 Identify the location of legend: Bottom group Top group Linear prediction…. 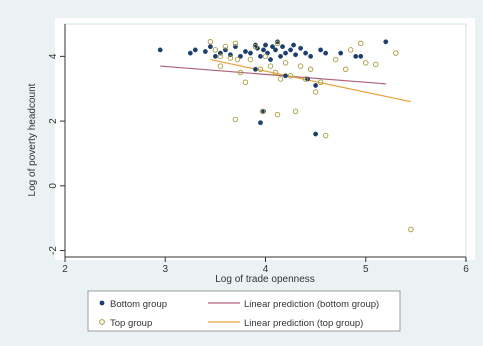
(244, 311).